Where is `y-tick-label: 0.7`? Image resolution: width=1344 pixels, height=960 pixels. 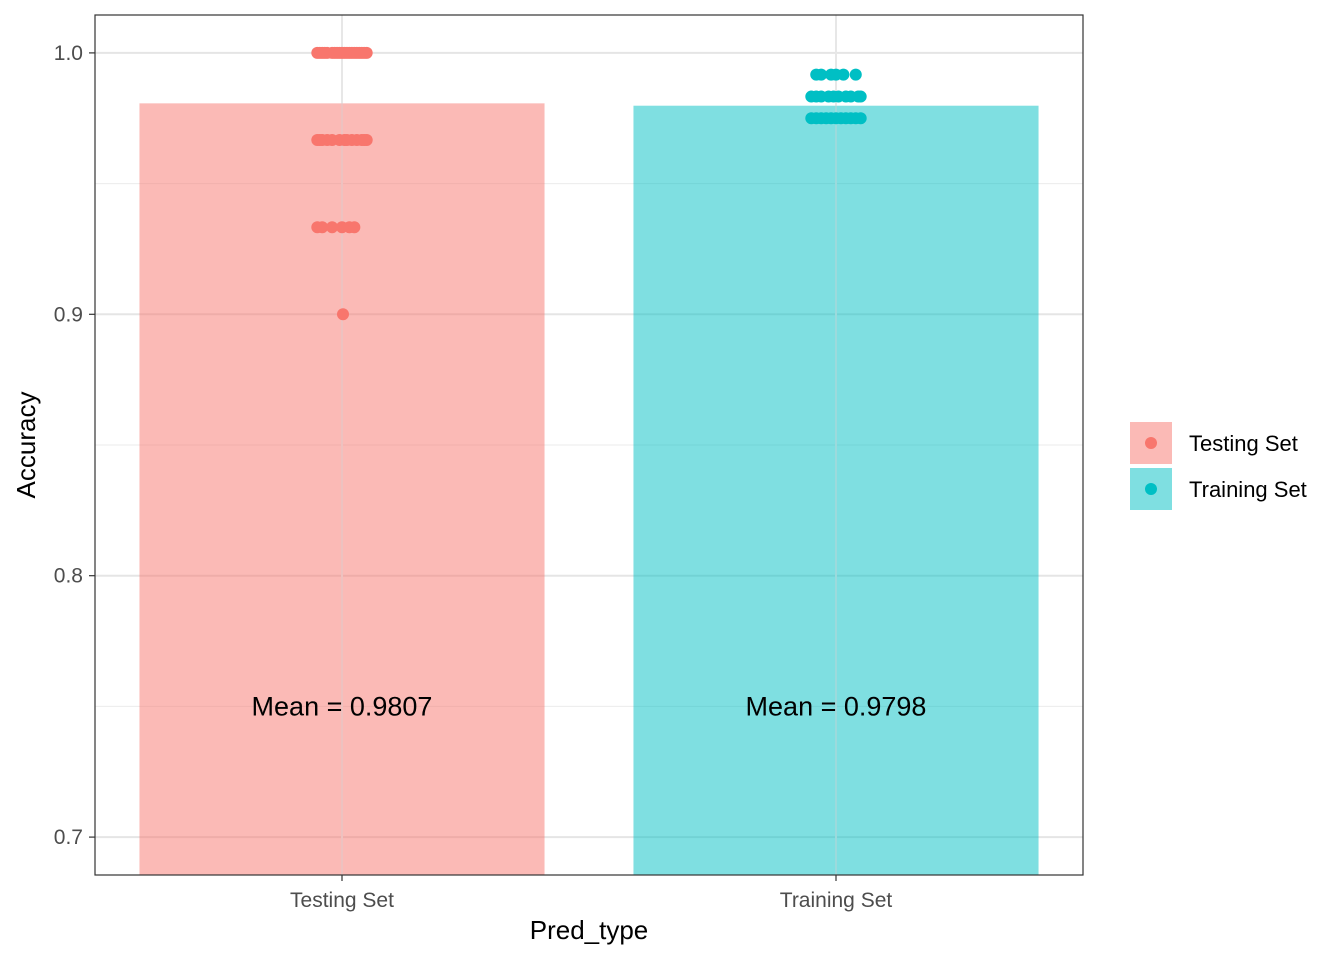 y-tick-label: 0.7 is located at coordinates (68, 837).